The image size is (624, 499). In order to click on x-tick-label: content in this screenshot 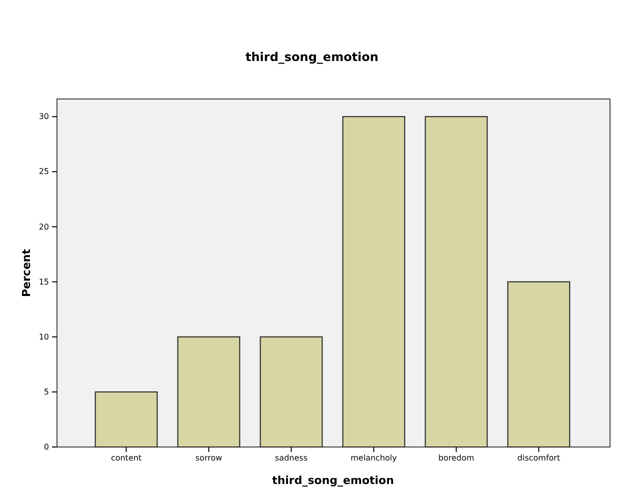, I will do `click(126, 458)`.